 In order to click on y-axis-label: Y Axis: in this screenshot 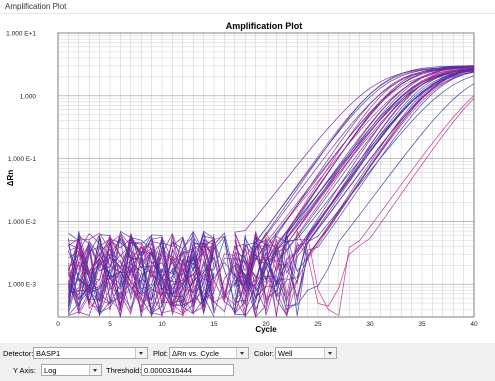, I will do `click(24, 370)`.